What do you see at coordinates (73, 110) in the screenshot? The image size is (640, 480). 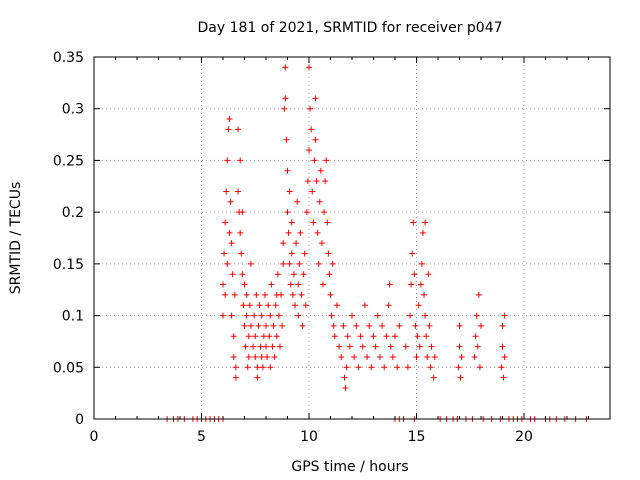 I see `y-tick-label: 0.3` at bounding box center [73, 110].